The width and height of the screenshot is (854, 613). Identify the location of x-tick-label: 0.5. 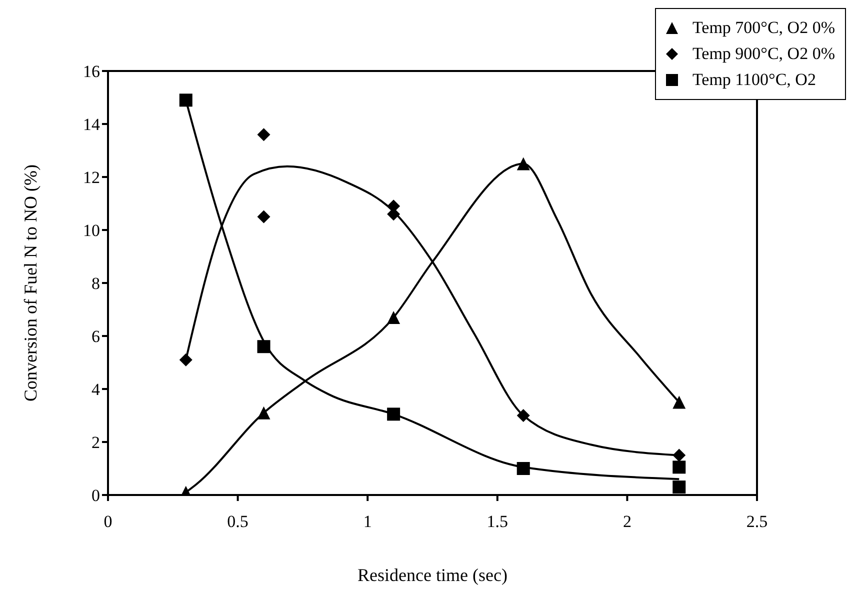
(237, 522).